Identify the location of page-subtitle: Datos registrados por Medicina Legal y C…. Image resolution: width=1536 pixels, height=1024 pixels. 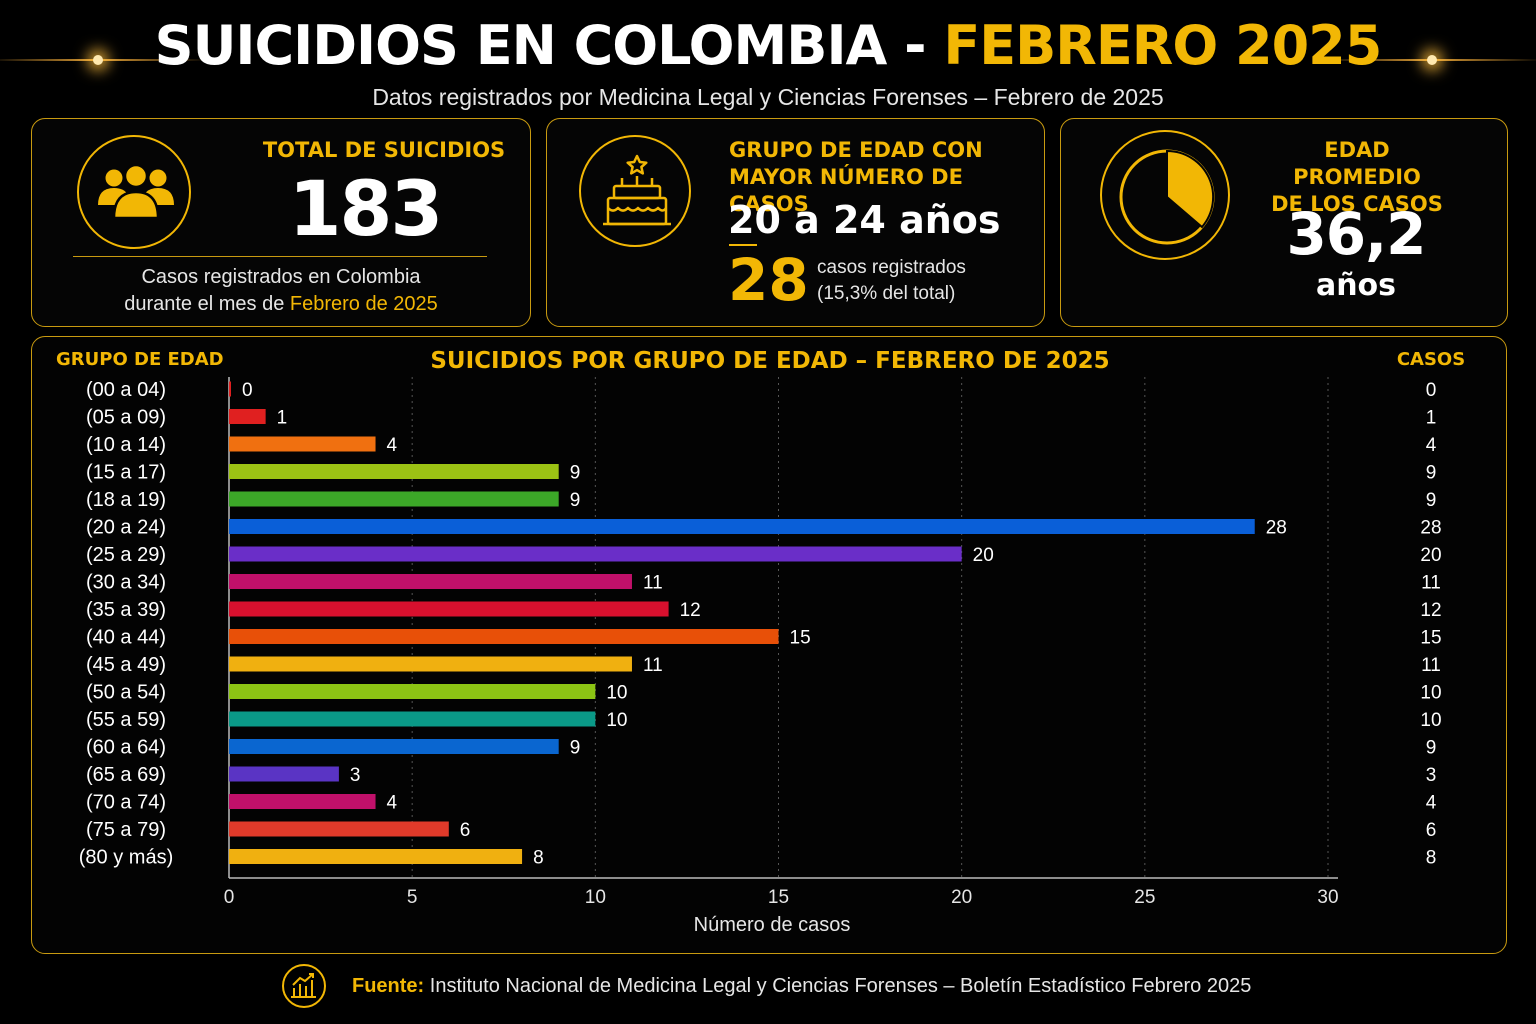
(768, 97).